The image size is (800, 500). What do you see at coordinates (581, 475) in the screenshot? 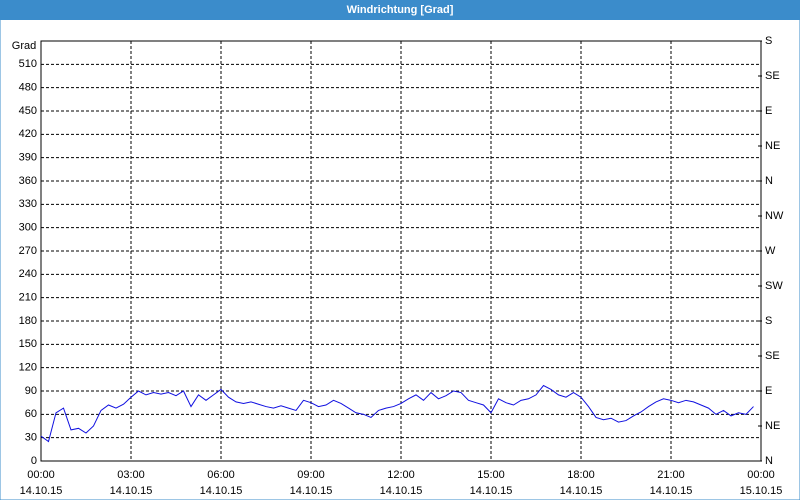
I see `x-tick-label: 18:00` at bounding box center [581, 475].